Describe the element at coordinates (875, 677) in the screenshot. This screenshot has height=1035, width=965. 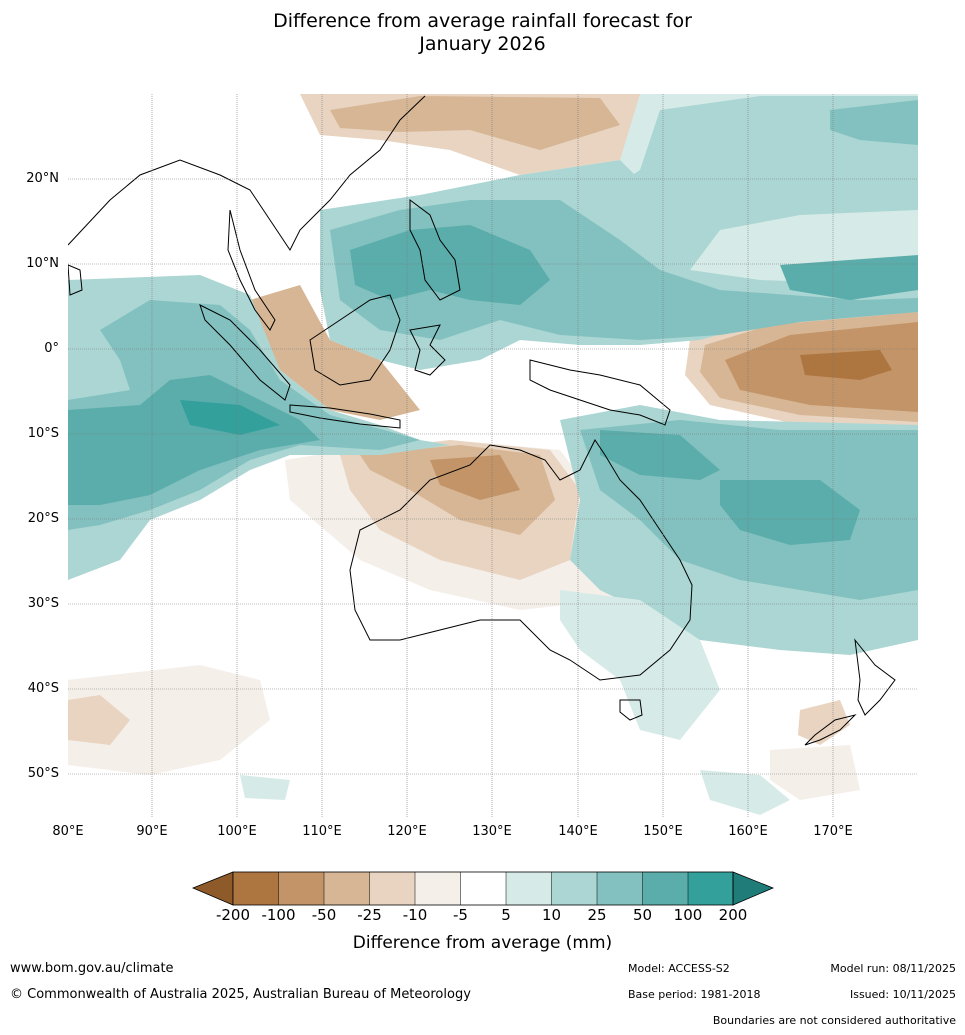
I see `new-zealand-north-outline` at that location.